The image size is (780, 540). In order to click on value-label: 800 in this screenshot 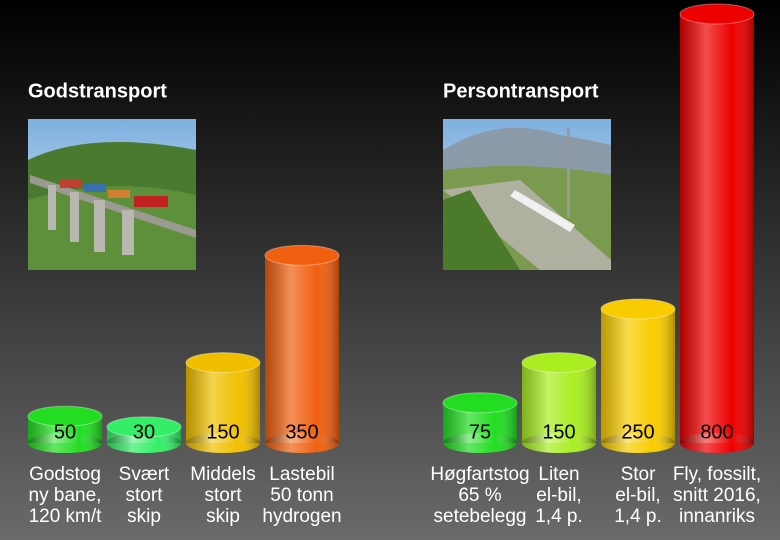, I will do `click(716, 432)`.